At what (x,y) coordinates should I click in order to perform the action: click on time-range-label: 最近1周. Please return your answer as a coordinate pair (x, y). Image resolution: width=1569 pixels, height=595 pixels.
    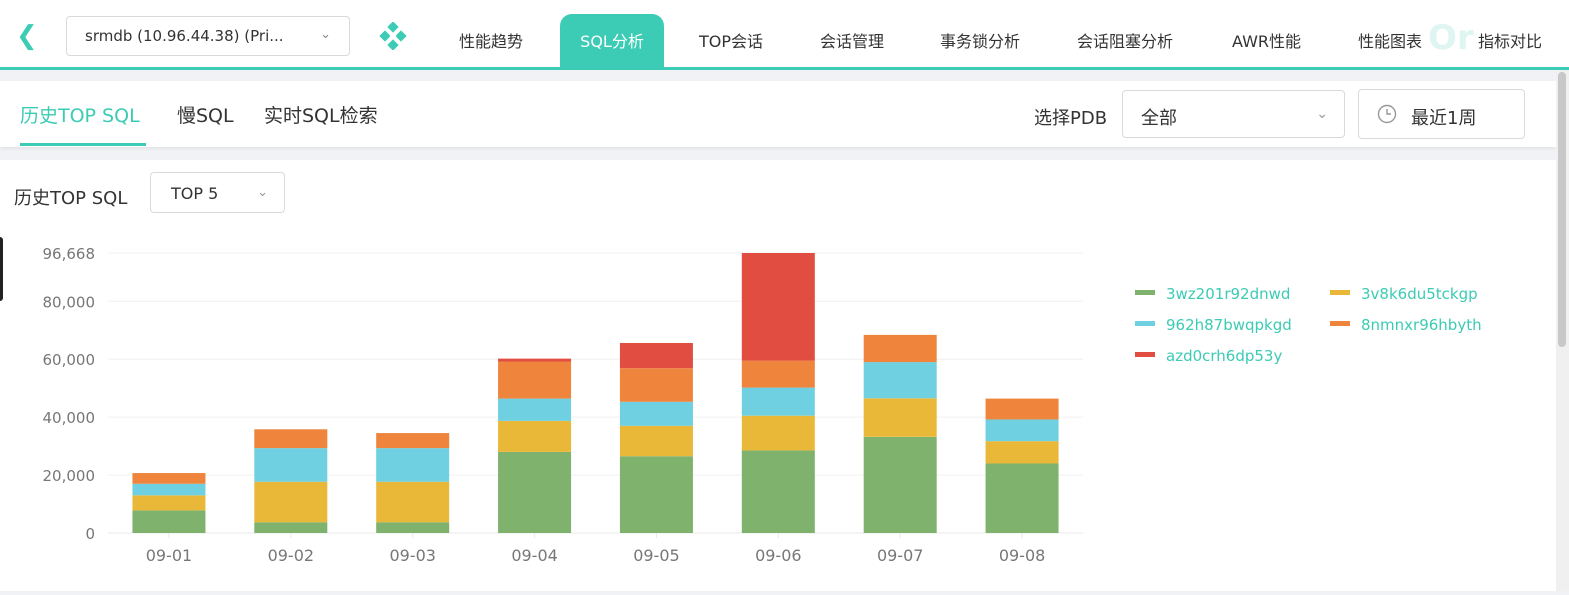
    Looking at the image, I should click on (1444, 118).